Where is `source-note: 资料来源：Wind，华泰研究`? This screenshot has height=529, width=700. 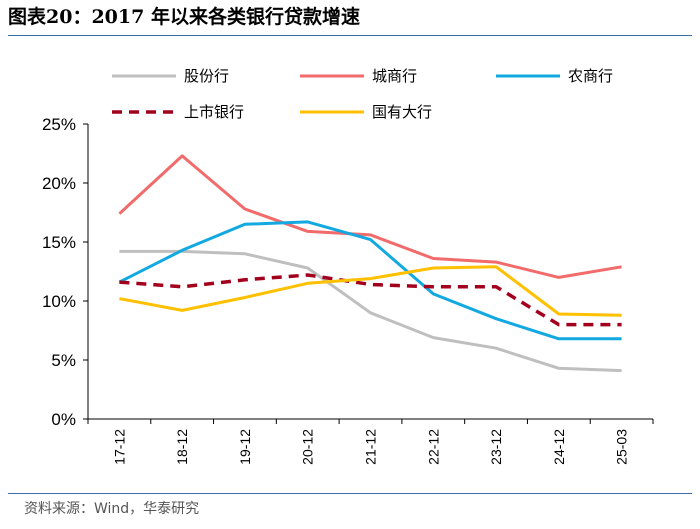 source-note: 资料来源：Wind，华泰研究 is located at coordinates (112, 509).